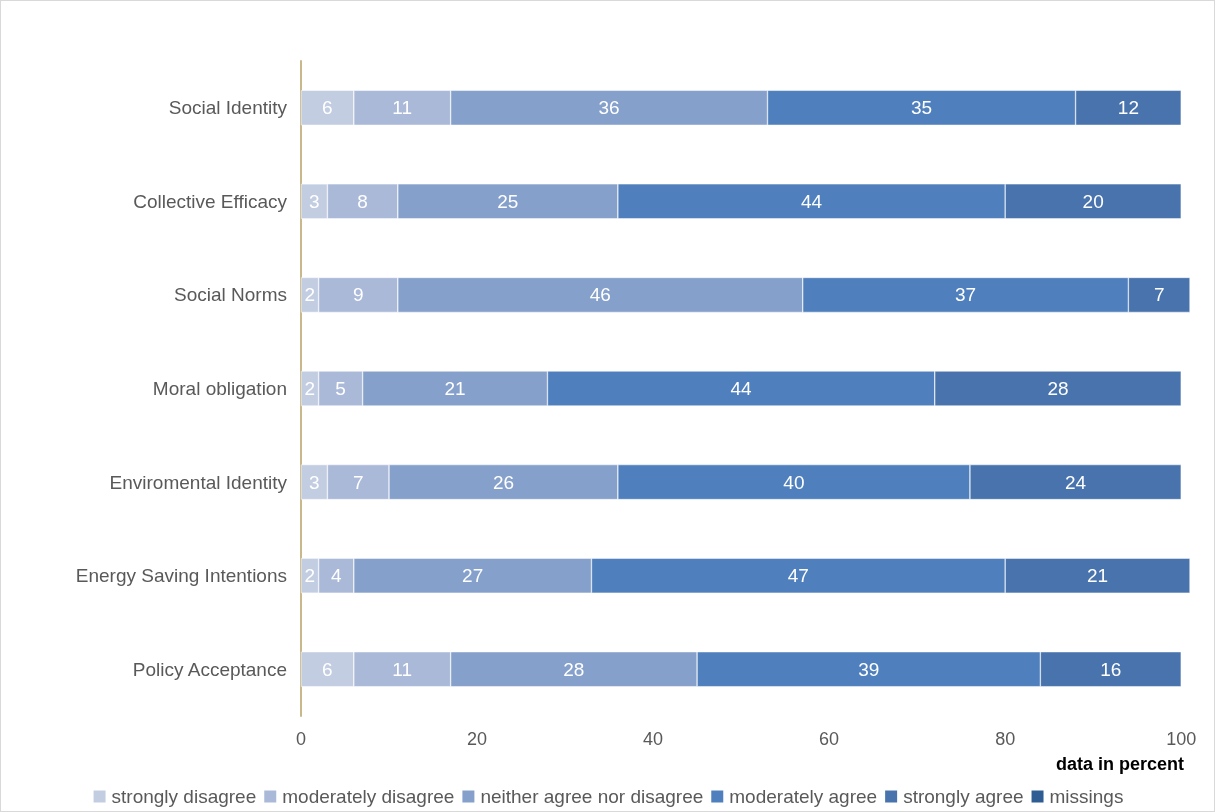  What do you see at coordinates (198, 482) in the screenshot?
I see `y-tick-label: Enviromental Identity` at bounding box center [198, 482].